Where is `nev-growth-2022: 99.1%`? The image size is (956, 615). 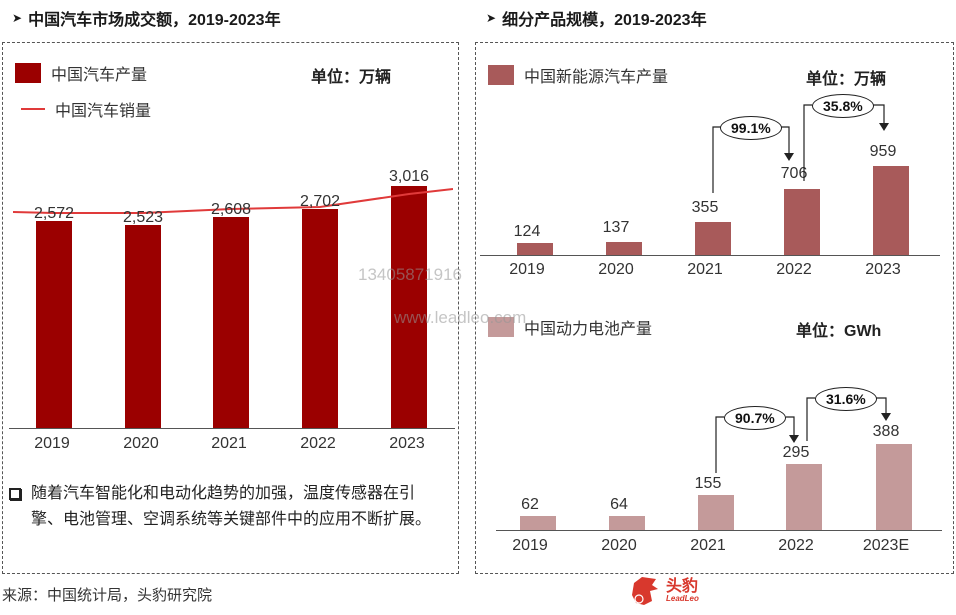
nev-growth-2022: 99.1% is located at coordinates (751, 128).